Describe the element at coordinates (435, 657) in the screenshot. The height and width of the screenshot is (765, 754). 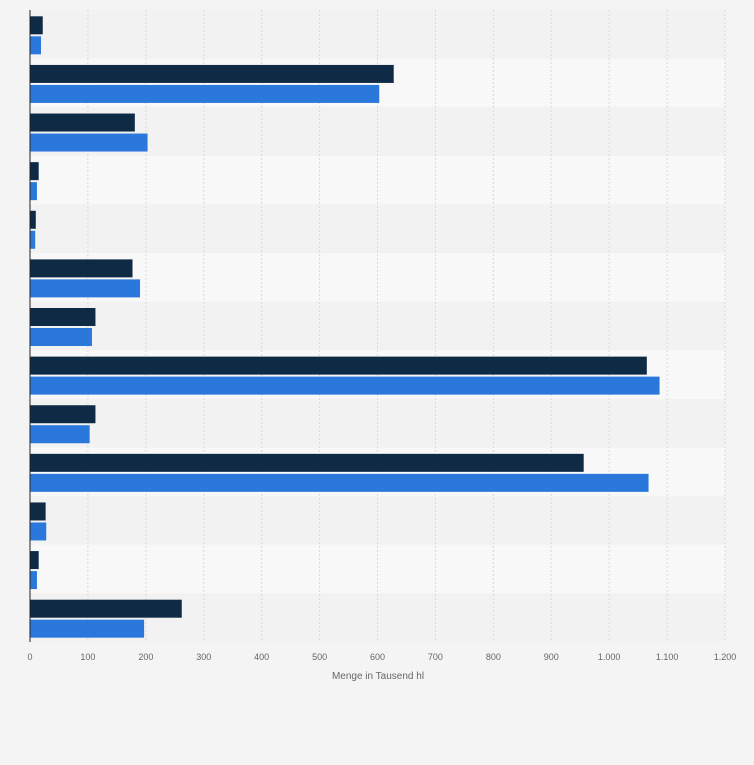
I see `x-tick-label: 700` at that location.